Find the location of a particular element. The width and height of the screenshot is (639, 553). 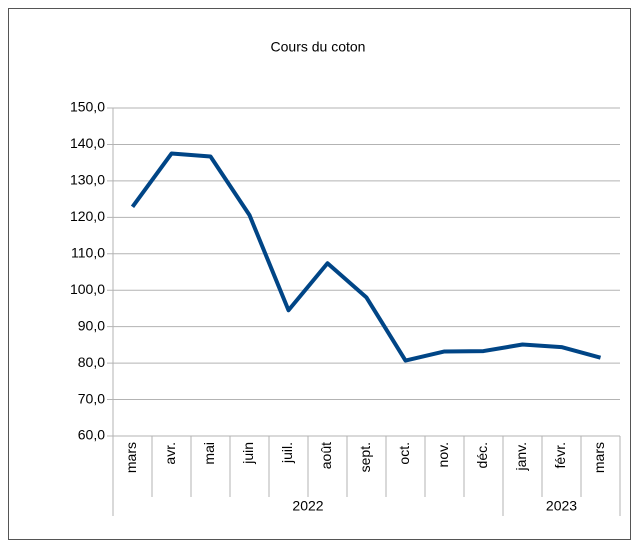

y-tick-label: 150,0 is located at coordinates (87, 107).